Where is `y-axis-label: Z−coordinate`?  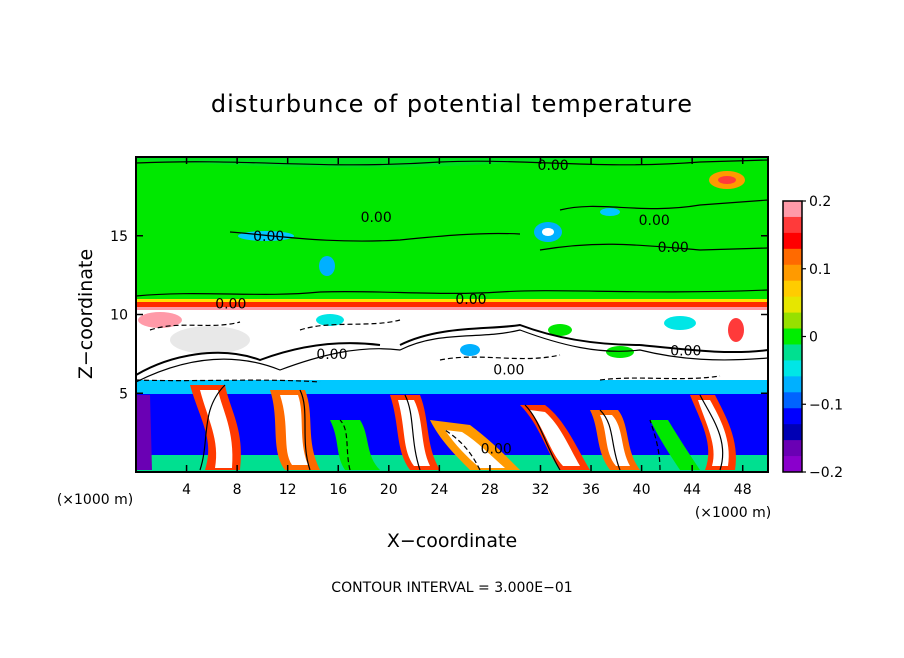
y-axis-label: Z−coordinate is located at coordinates (86, 314).